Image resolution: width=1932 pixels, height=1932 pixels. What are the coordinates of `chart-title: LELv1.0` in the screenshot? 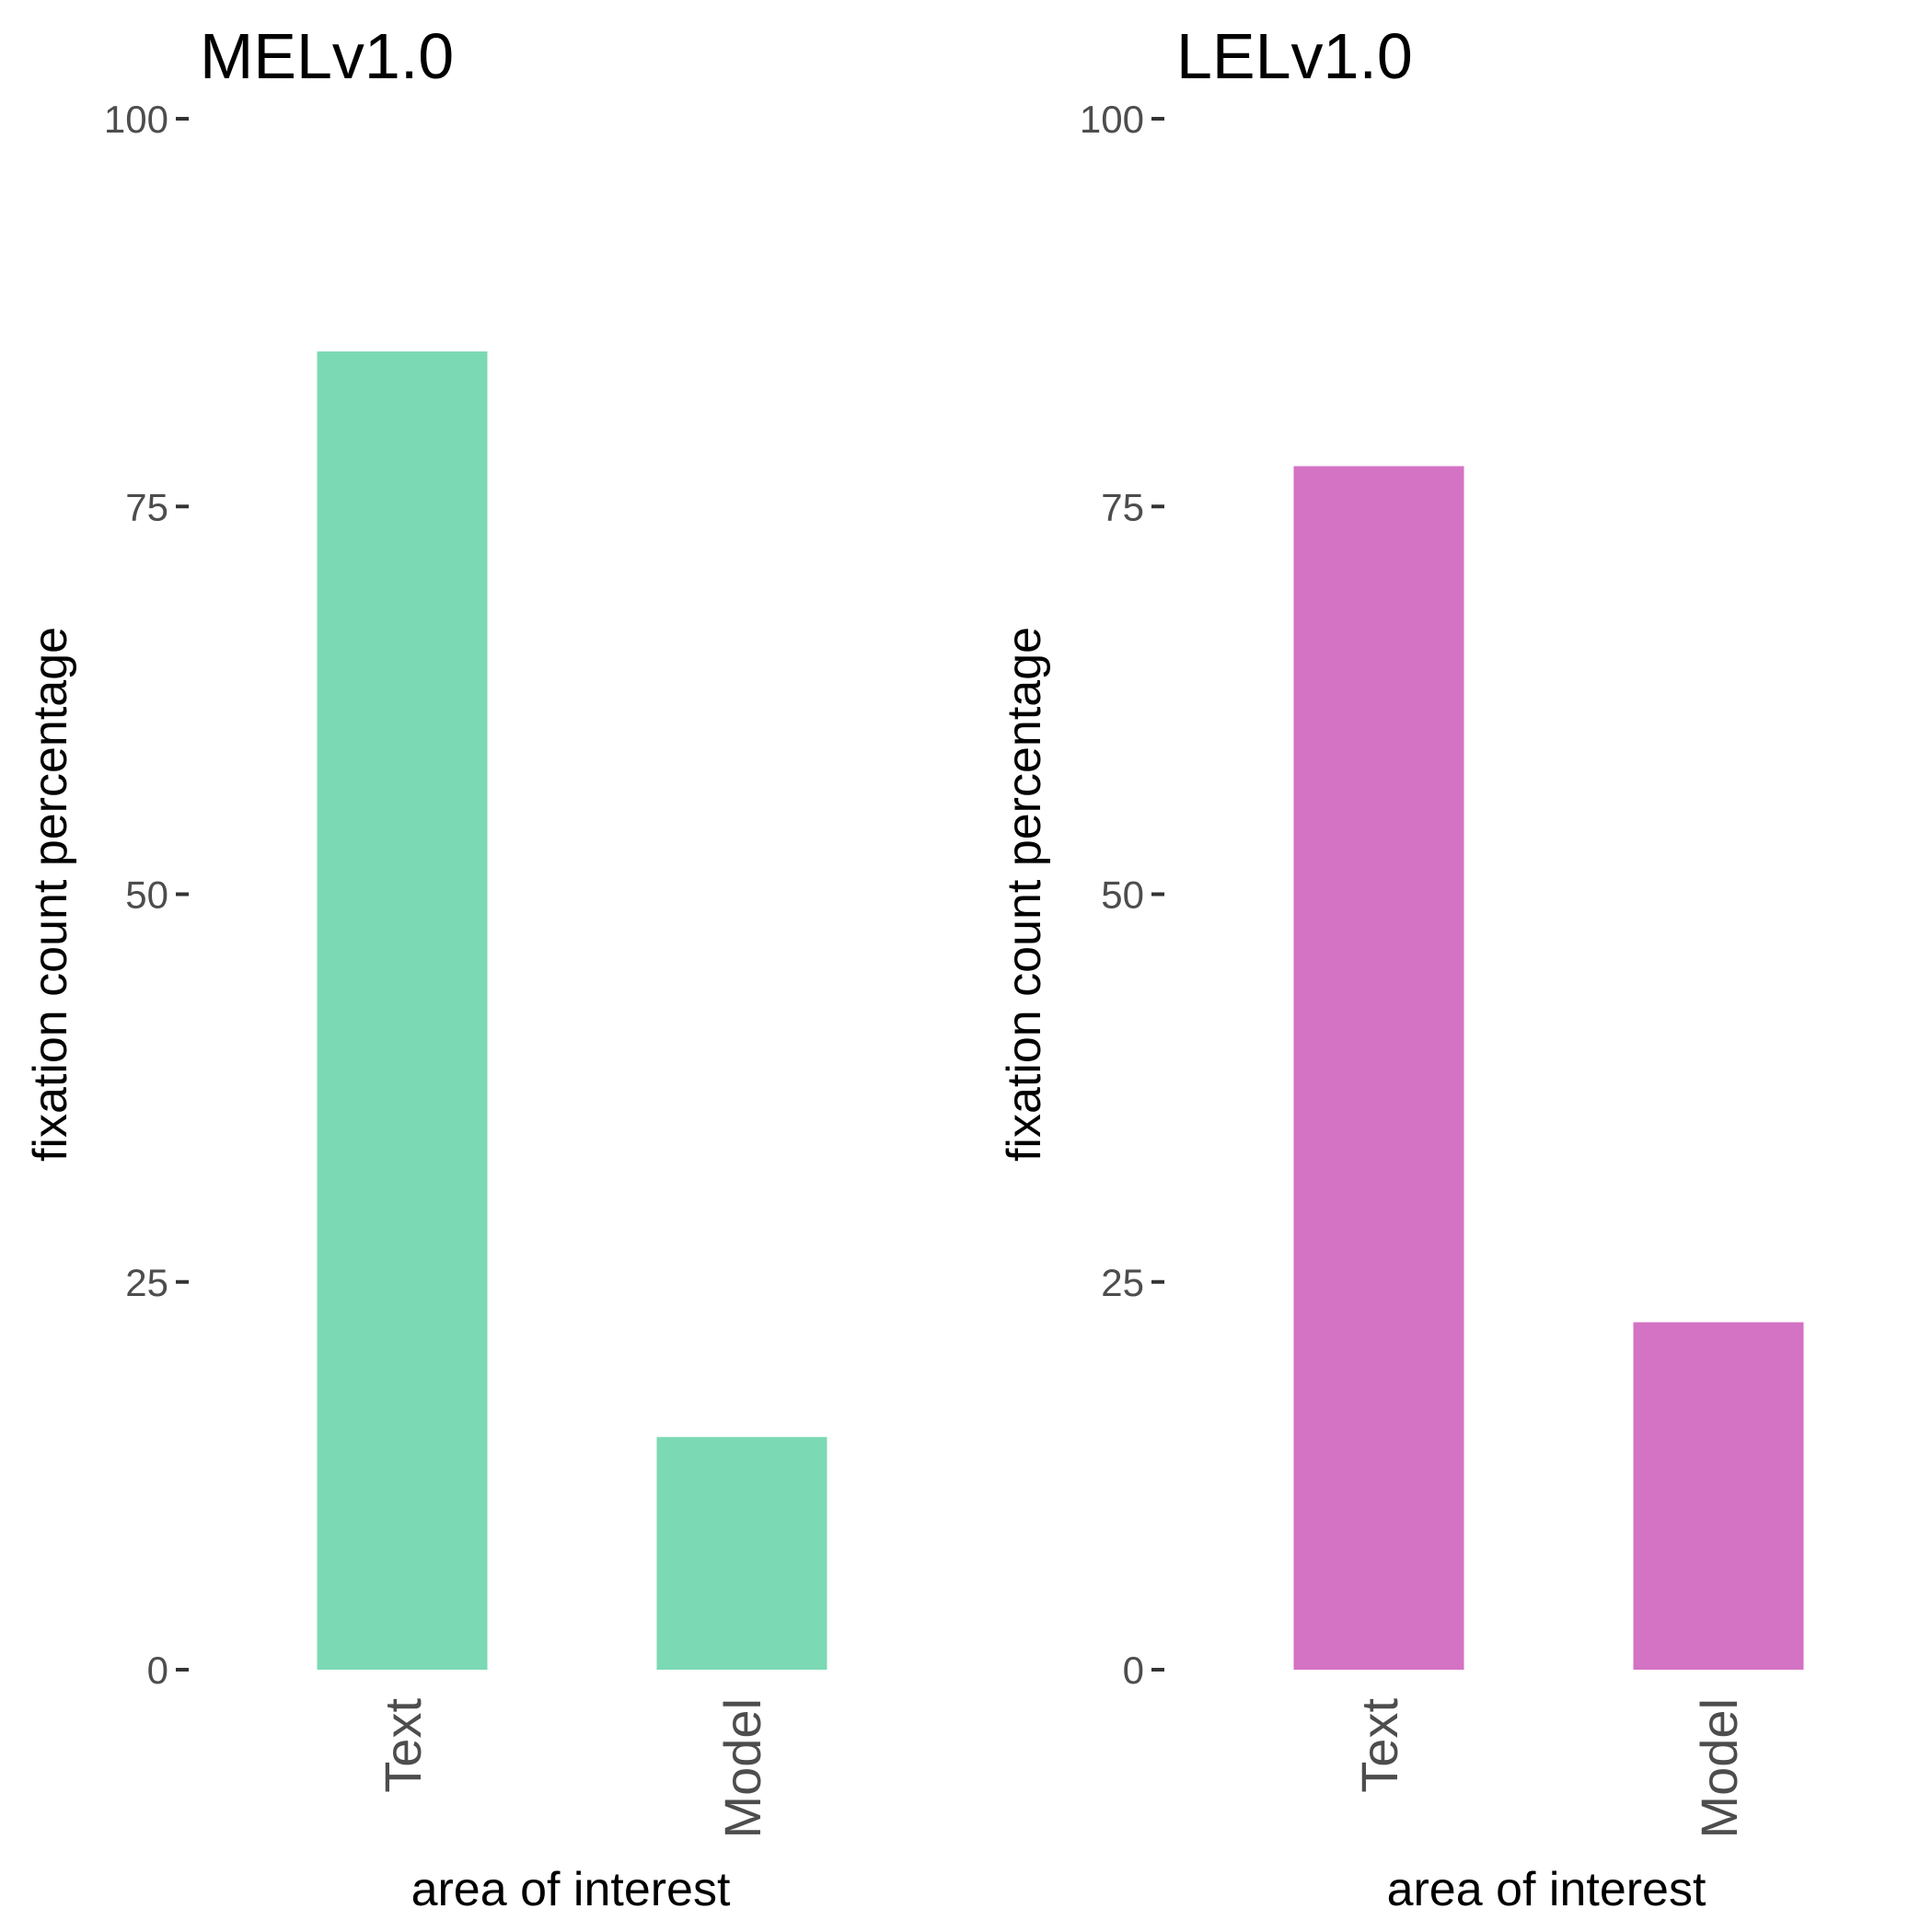 It's located at (1295, 56).